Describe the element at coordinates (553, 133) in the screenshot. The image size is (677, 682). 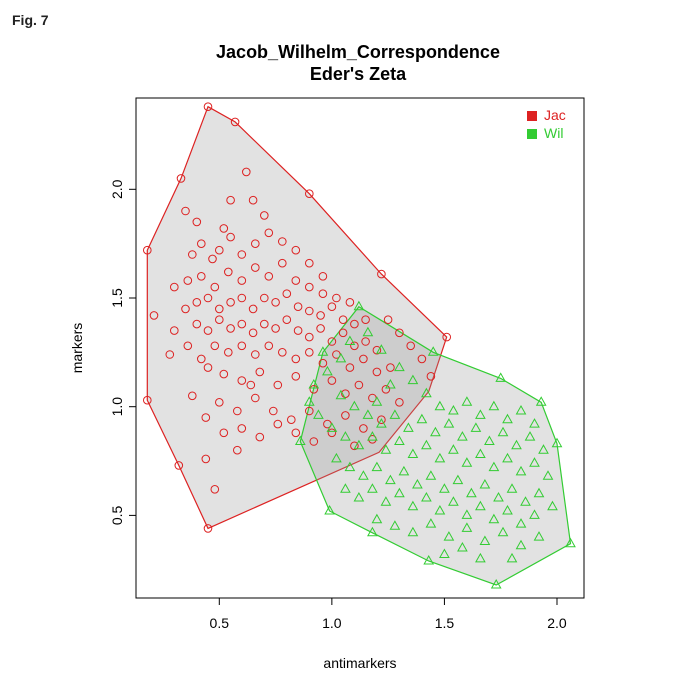
I see `legend-label-wil: Wil` at that location.